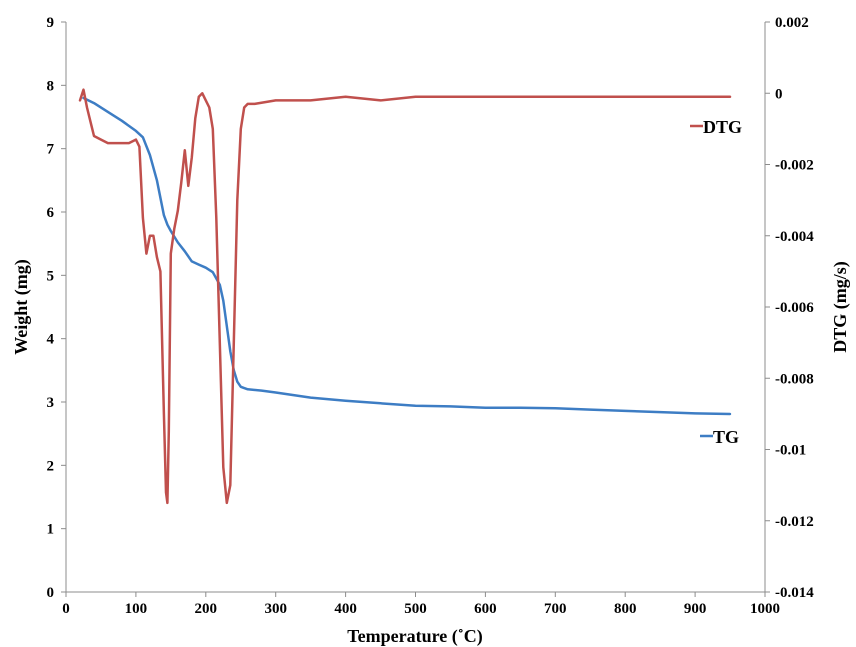  Describe the element at coordinates (275, 609) in the screenshot. I see `x-tick-label: 300` at that location.